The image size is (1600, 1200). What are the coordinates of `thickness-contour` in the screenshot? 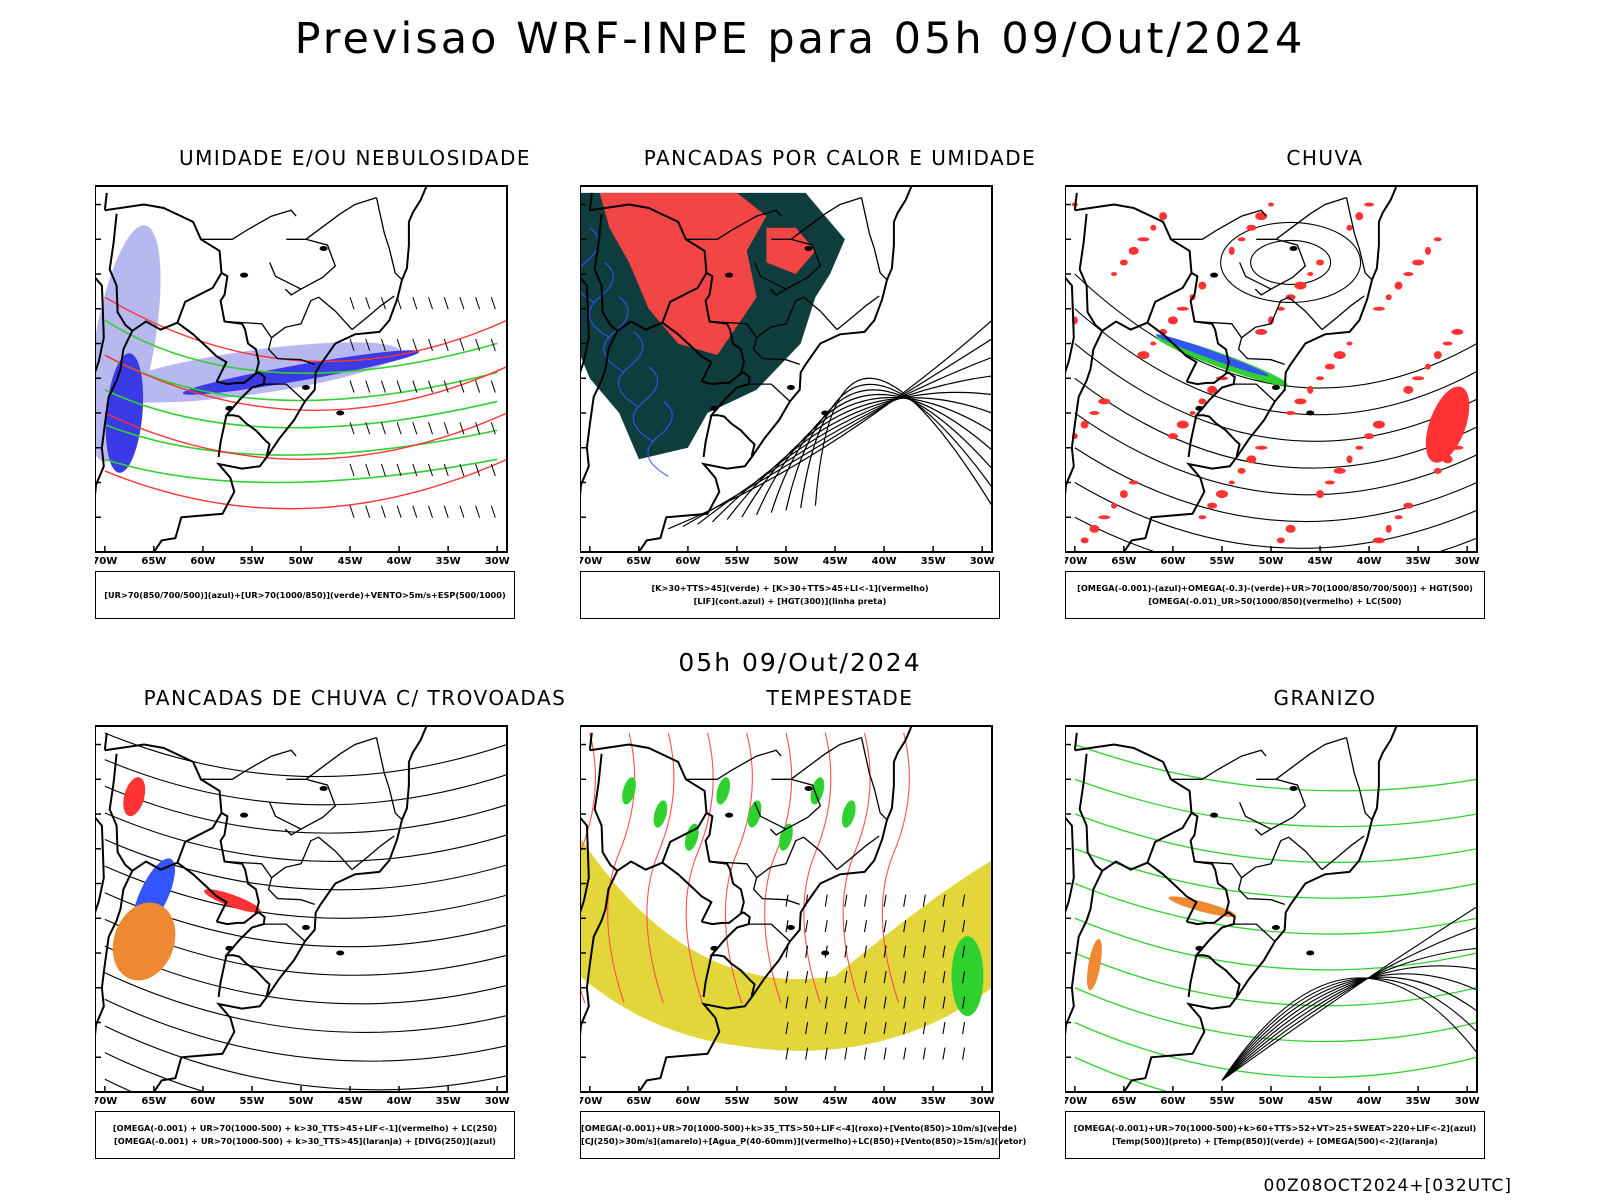 It's located at (305, 436).